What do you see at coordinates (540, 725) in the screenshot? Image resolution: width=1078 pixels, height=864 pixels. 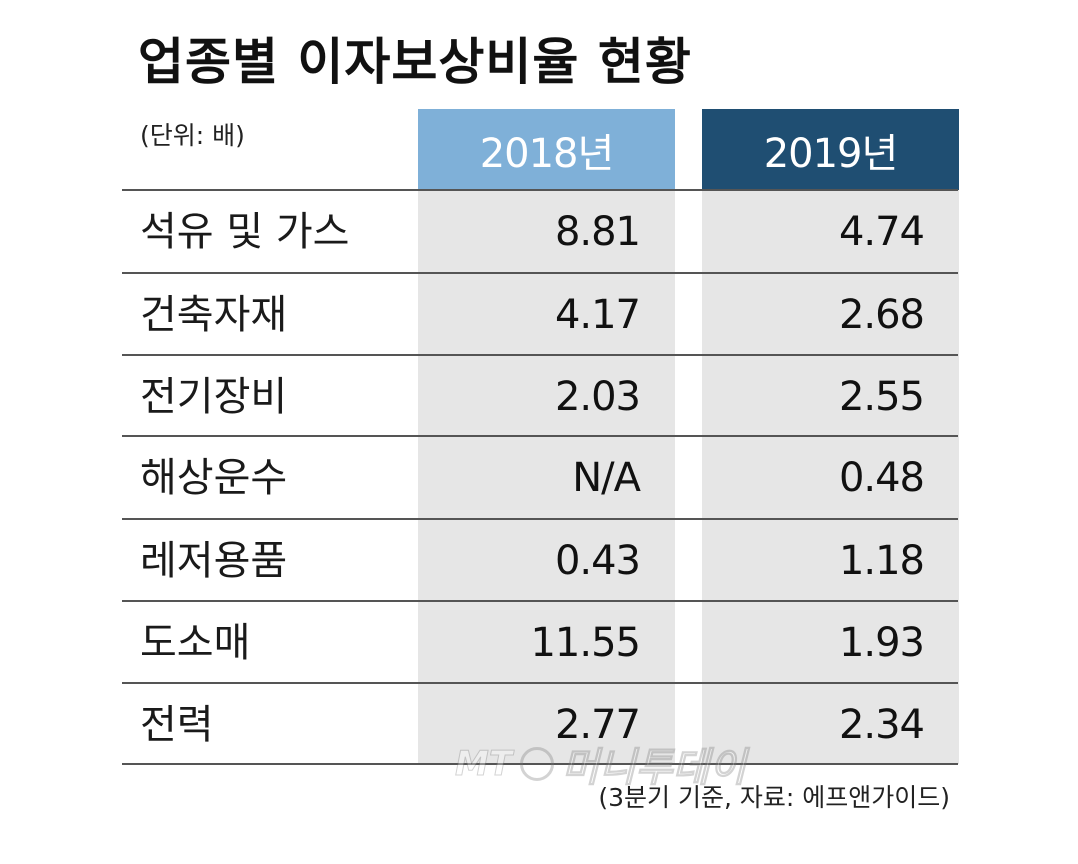 I see `table-row: 전력 2.77 2.34` at bounding box center [540, 725].